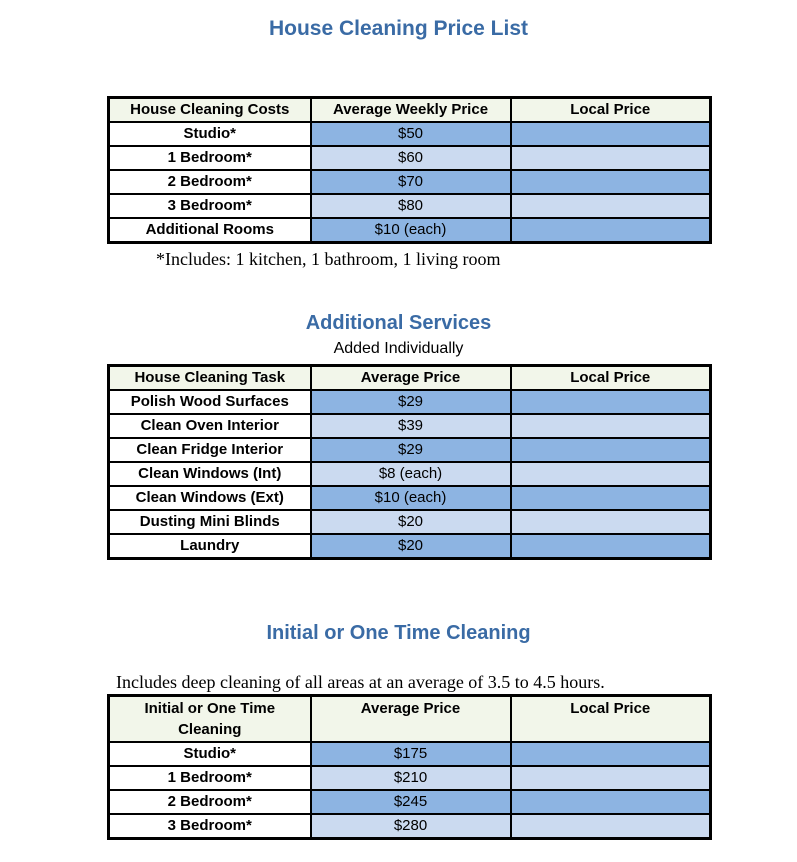 This screenshot has height=862, width=797. I want to click on section-title-additional-services: Additional Services, so click(398, 323).